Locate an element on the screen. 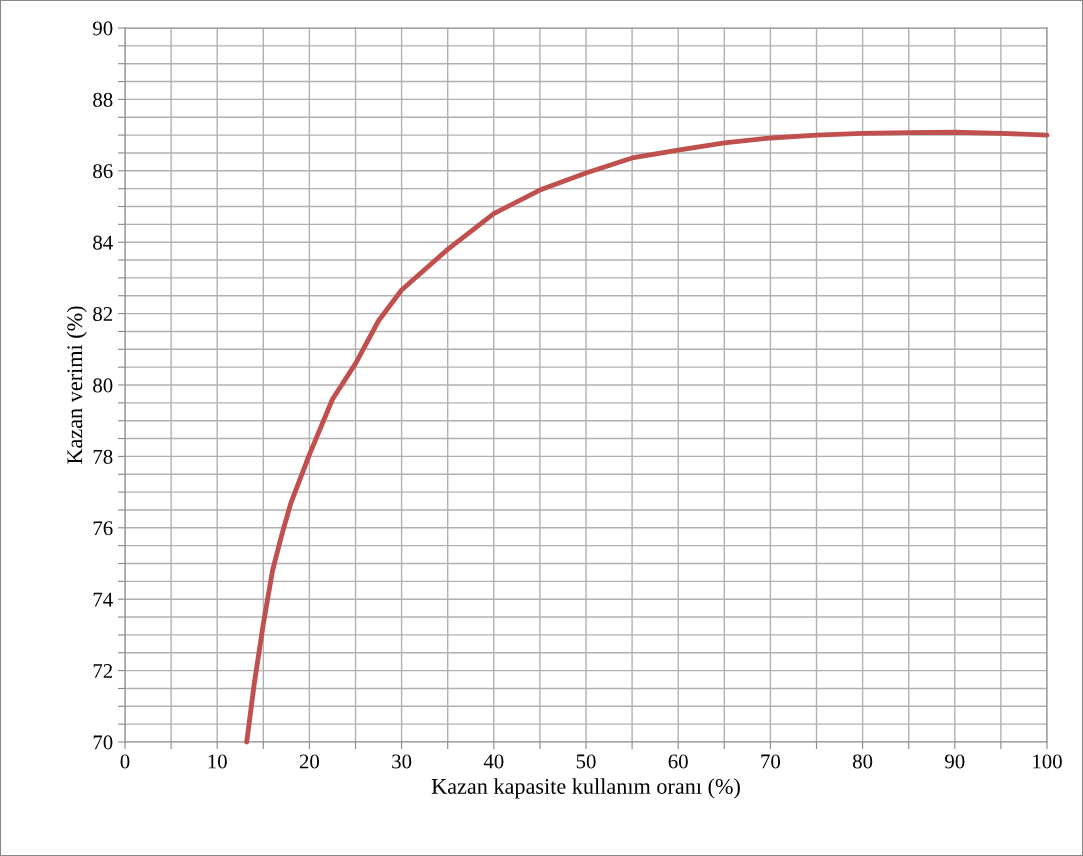 This screenshot has height=856, width=1083. y-tick-label: 74 is located at coordinates (103, 599).